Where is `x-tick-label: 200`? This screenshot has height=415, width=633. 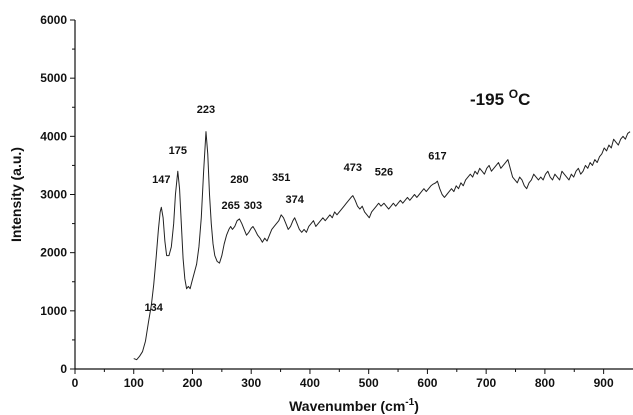
x-tick-label: 200 is located at coordinates (192, 383).